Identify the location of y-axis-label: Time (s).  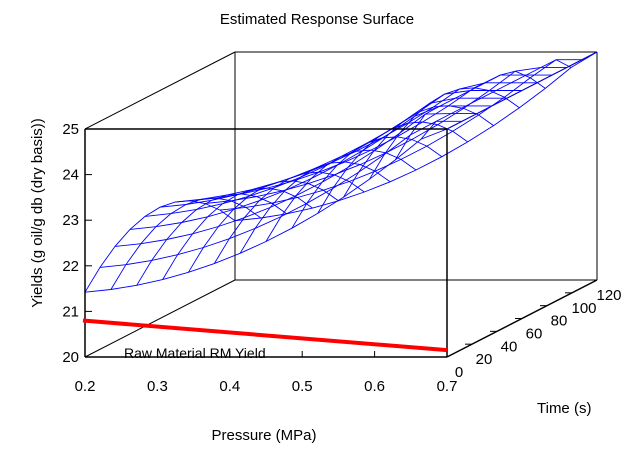
(564, 408).